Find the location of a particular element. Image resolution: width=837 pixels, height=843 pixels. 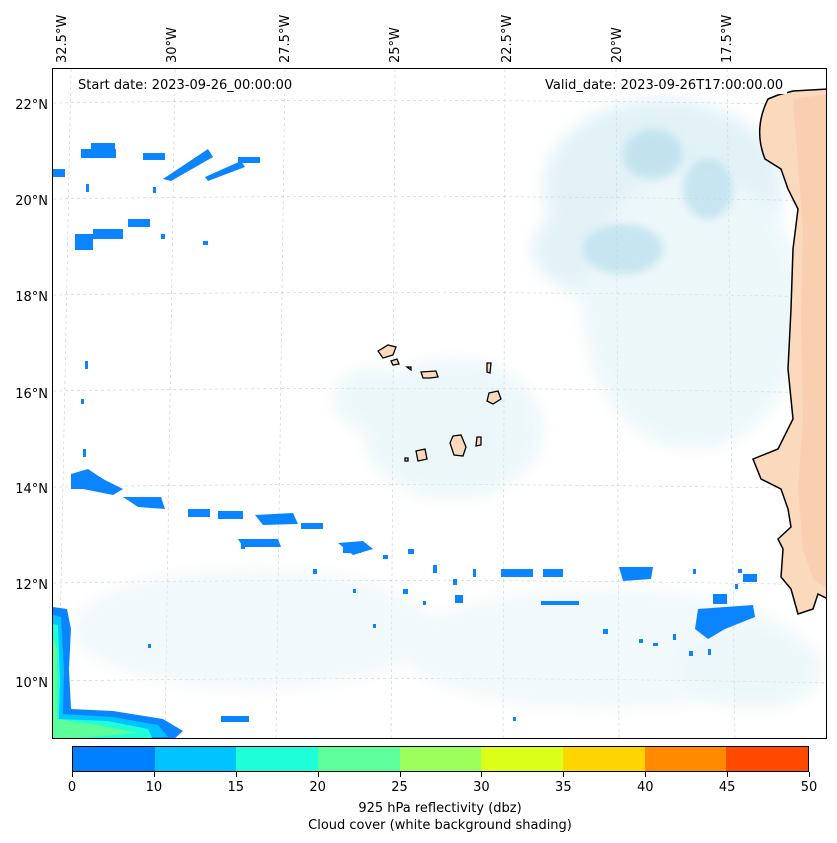

valid-date-text: Valid_date: 2023-09-26T17:00:00.00 is located at coordinates (664, 85).